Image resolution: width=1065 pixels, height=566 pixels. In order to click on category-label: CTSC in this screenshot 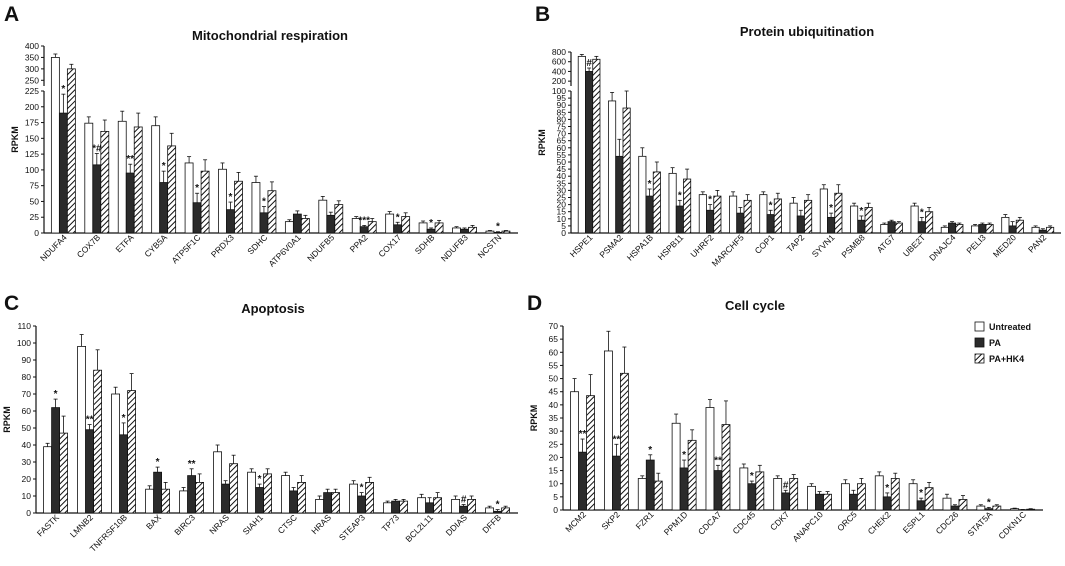, I will do `click(287, 523)`.